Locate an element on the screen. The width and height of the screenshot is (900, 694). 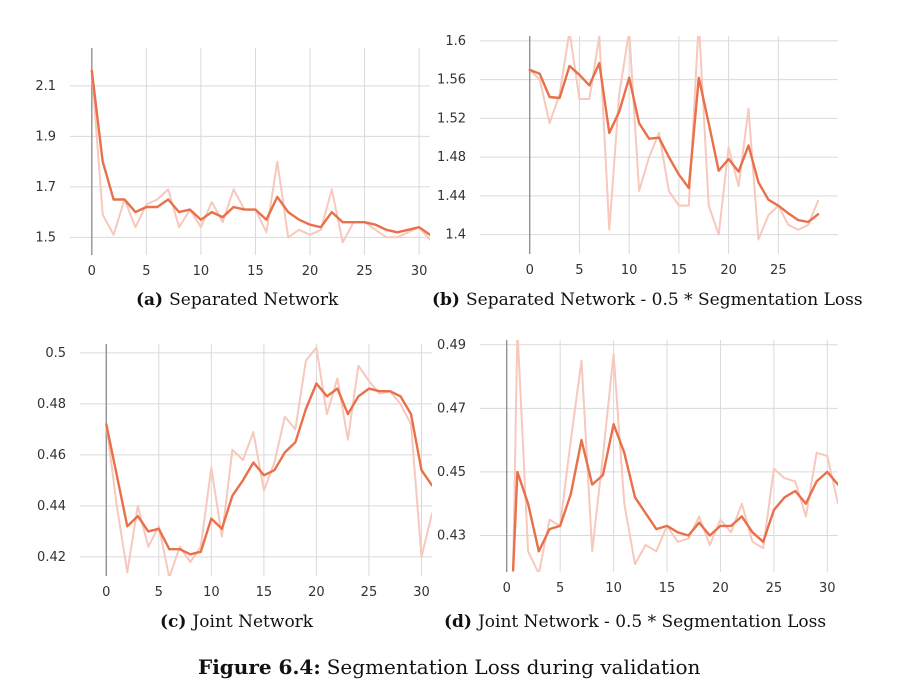
panel-a-ytick-0: 1.5 is located at coordinates (45, 237).